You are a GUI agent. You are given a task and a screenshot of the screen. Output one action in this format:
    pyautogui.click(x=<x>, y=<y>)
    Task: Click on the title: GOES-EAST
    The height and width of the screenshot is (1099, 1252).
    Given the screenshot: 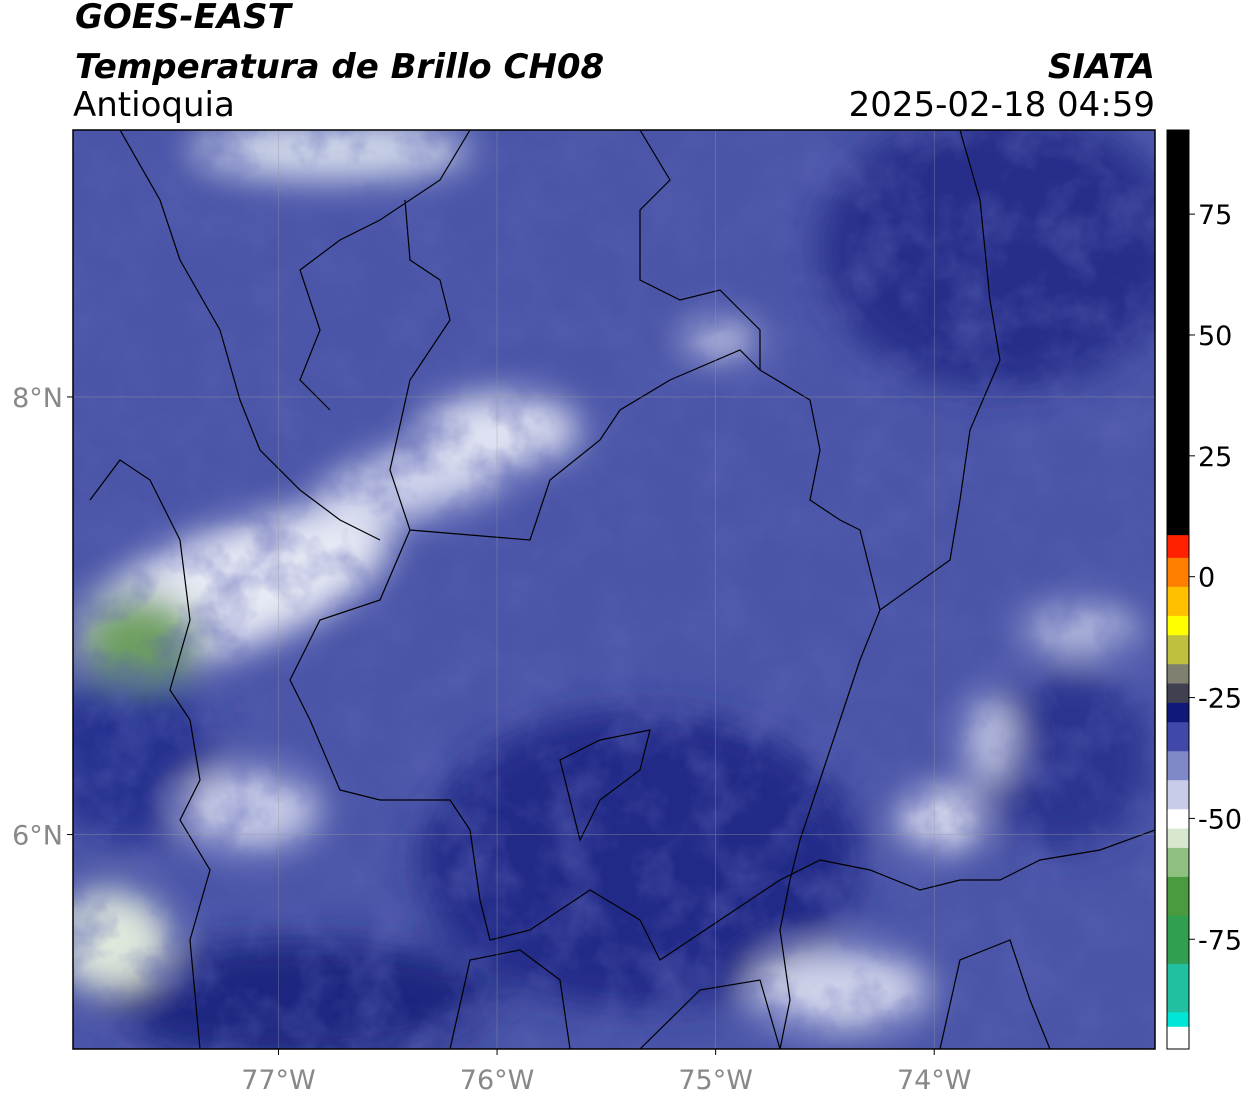 What is the action you would take?
    pyautogui.click(x=184, y=18)
    